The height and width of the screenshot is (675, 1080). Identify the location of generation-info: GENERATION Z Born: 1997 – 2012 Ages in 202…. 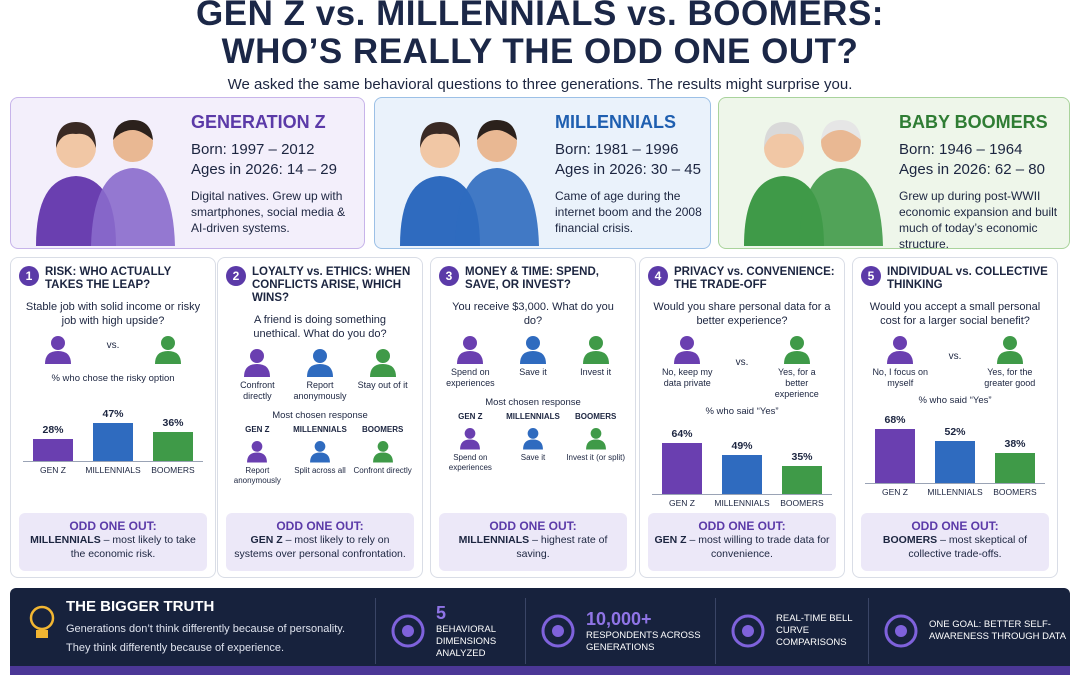
(273, 174).